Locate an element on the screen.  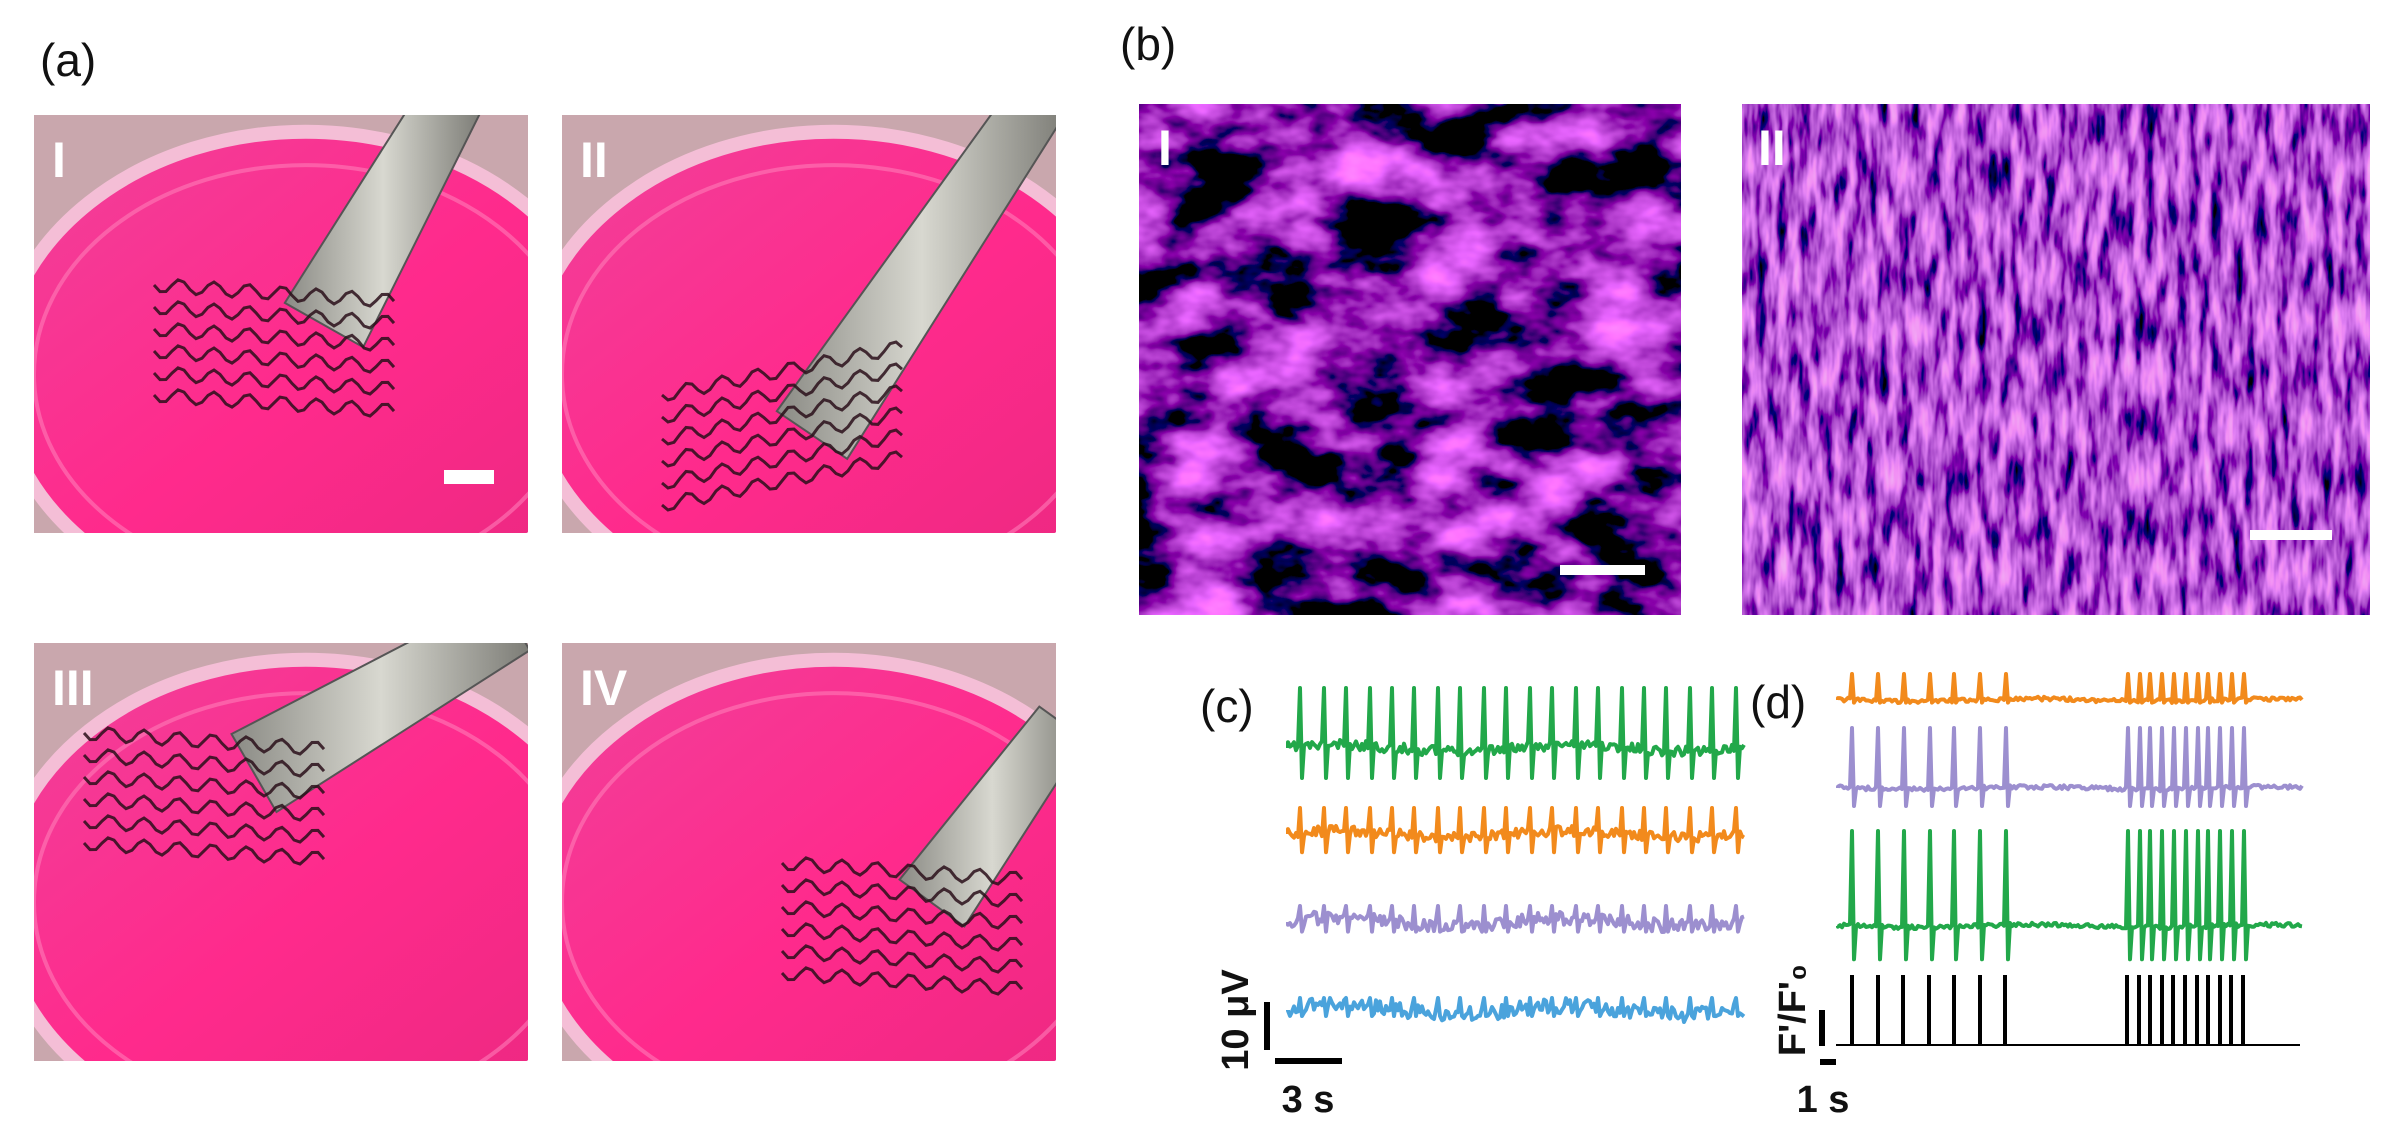
photo: I is located at coordinates (281, 324).